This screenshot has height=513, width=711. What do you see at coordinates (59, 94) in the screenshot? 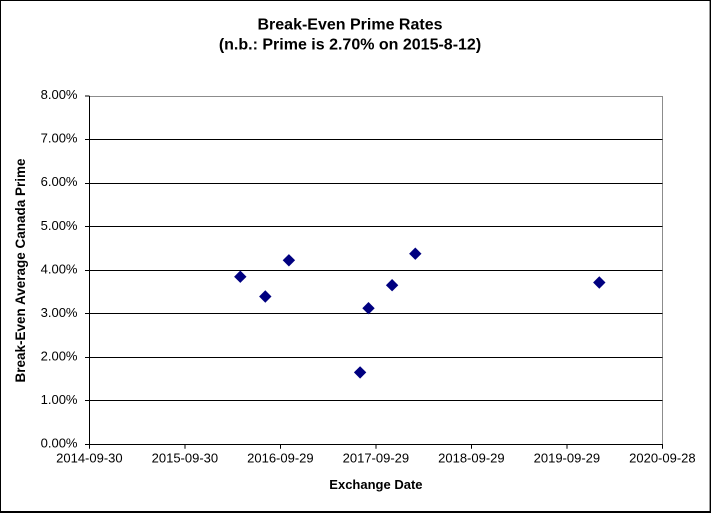
I see `svg-text: 8.00%` at bounding box center [59, 94].